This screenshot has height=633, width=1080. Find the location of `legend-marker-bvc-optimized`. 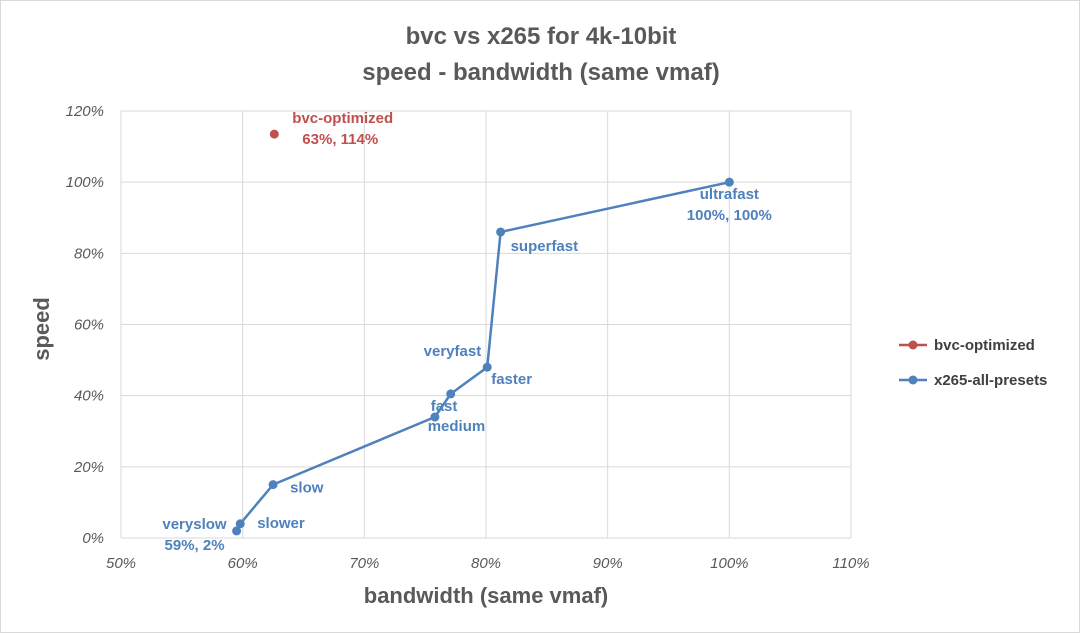

legend-marker-bvc-optimized is located at coordinates (913, 345).